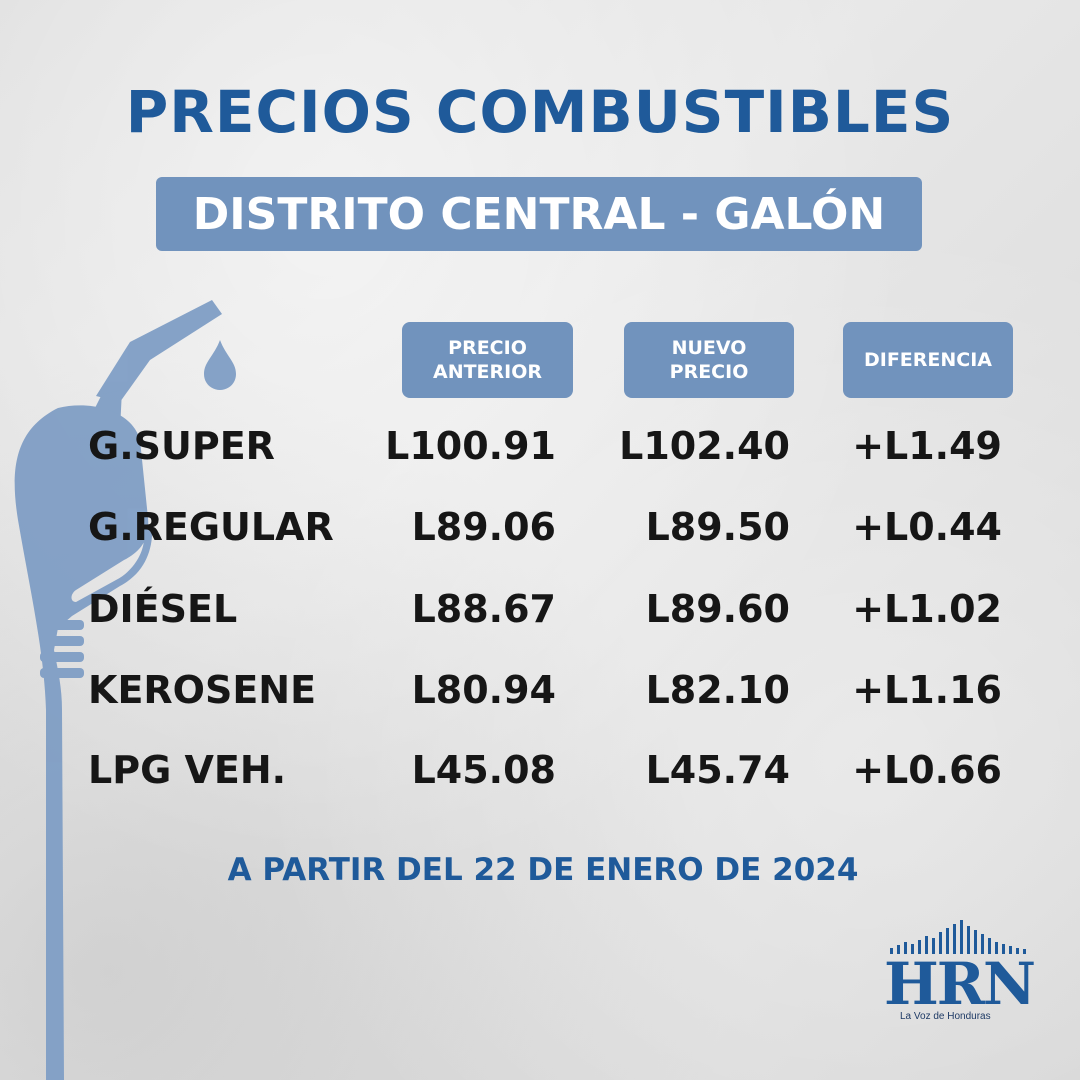  Describe the element at coordinates (220, 365) in the screenshot. I see `fuel-drop-icon` at that location.